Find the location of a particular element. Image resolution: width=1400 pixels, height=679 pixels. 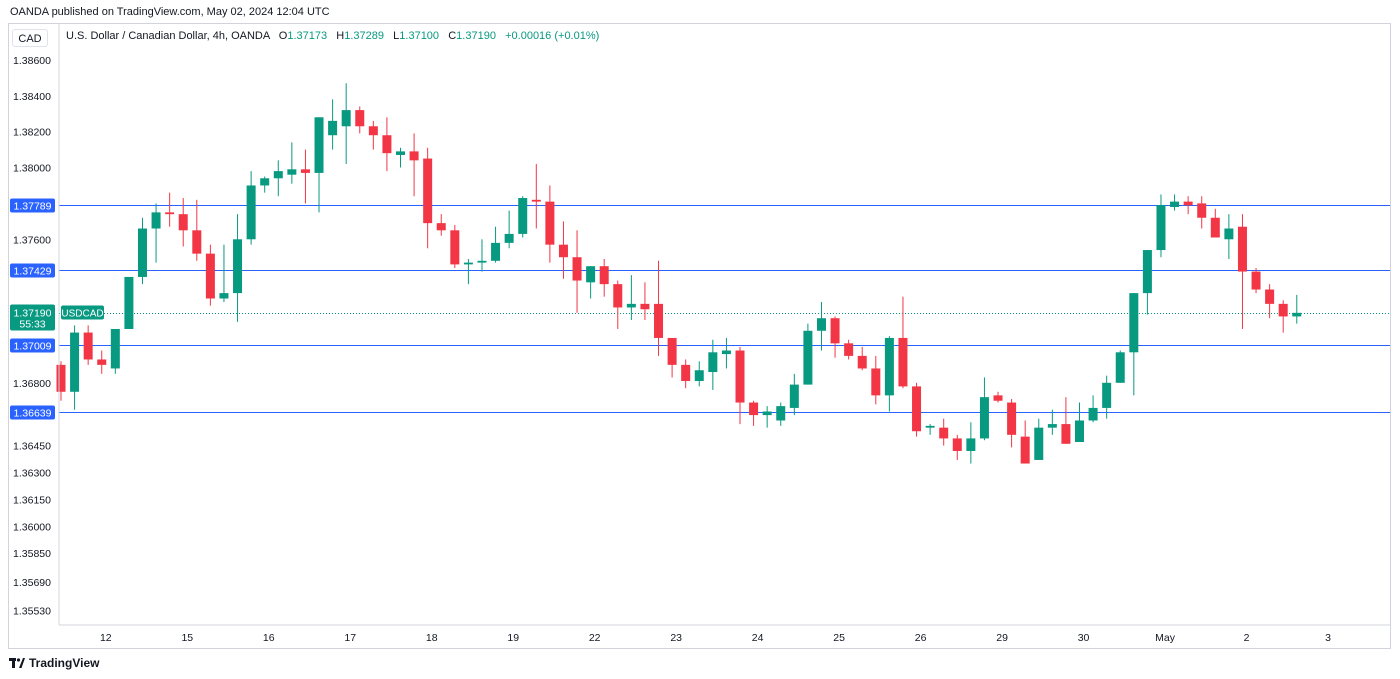

price-tick-label: 1.38400 is located at coordinates (32, 97).